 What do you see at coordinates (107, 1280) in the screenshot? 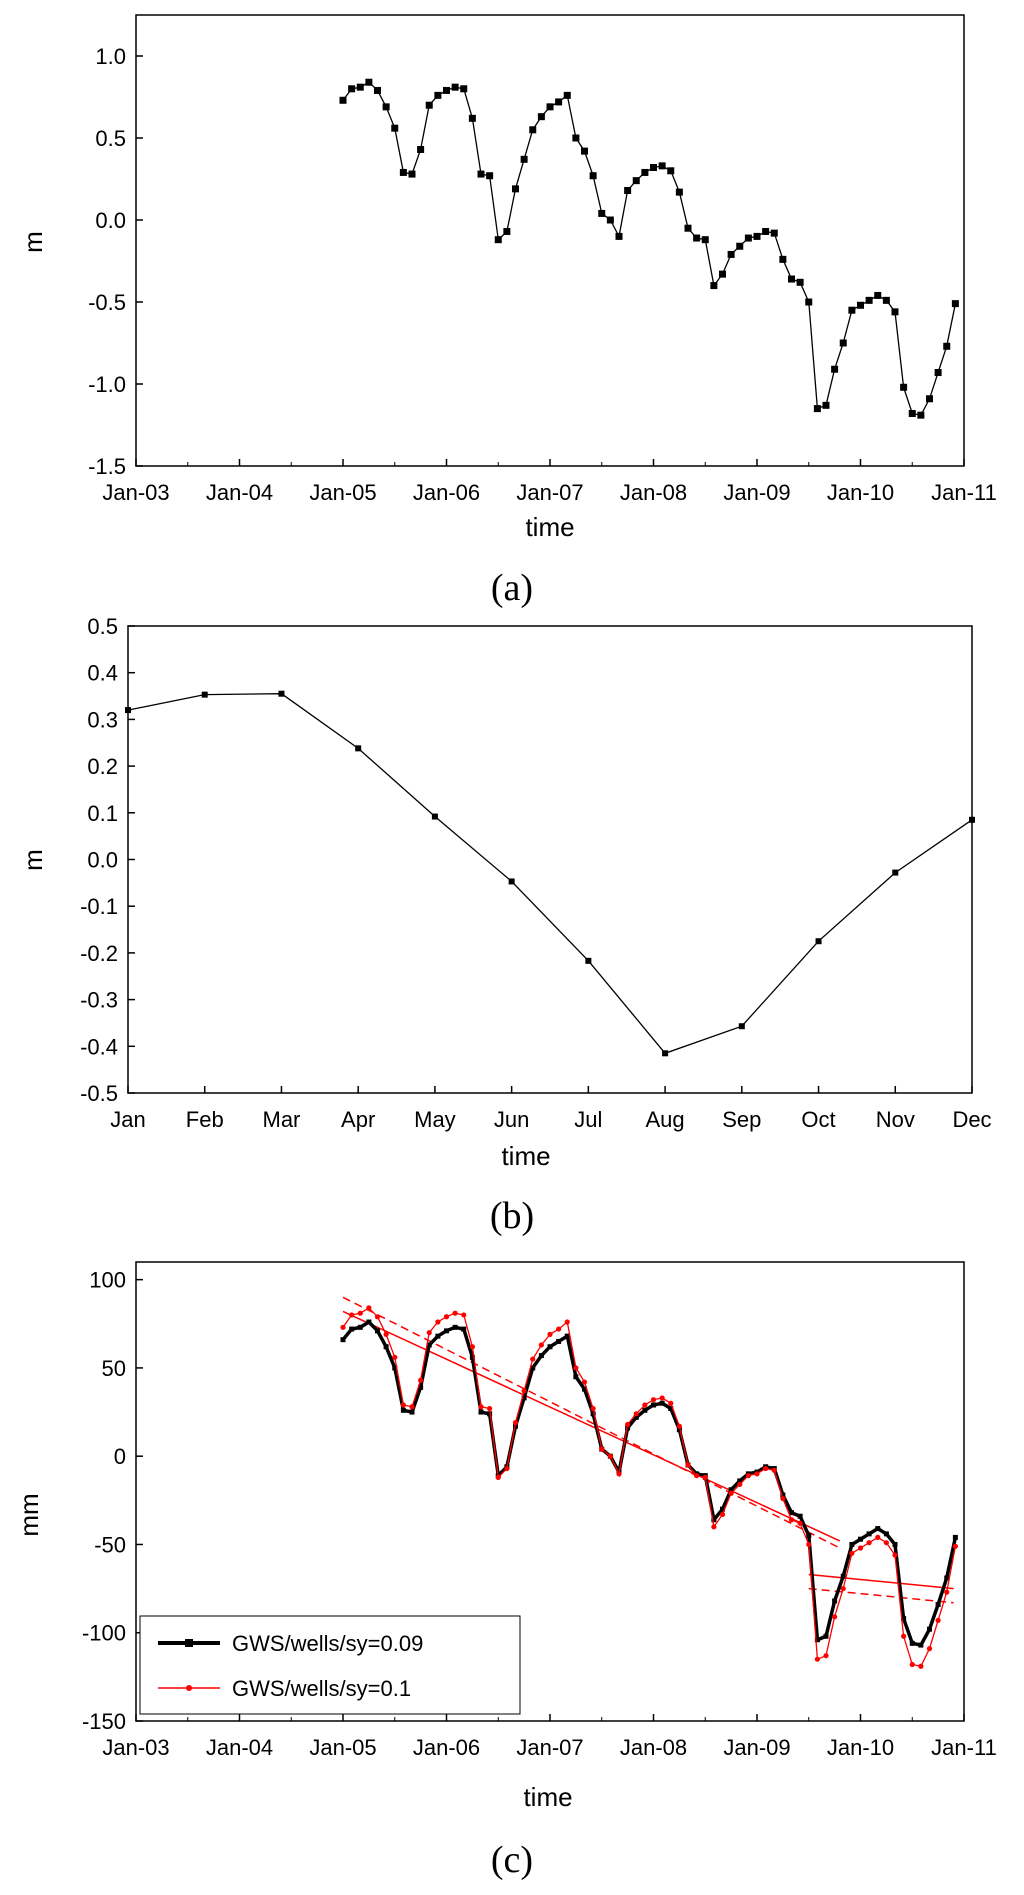
I see `y-tick-label: 100` at bounding box center [107, 1280].